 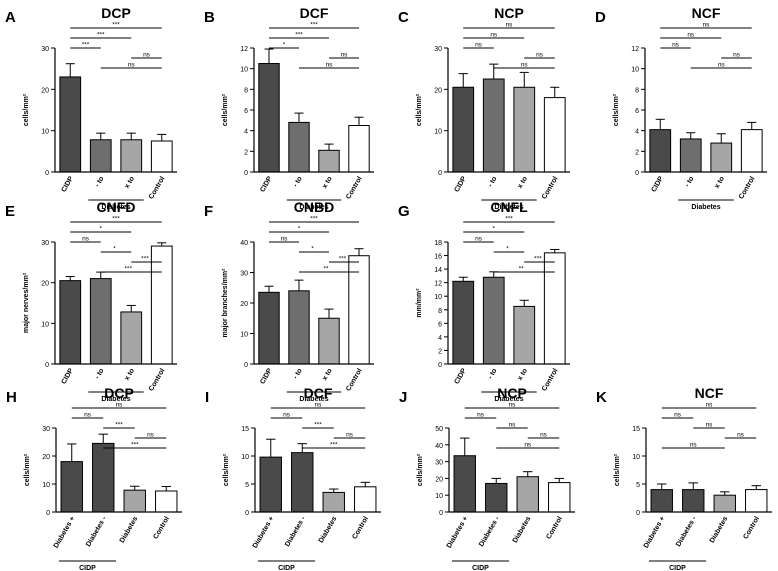 I want to click on y-tick-label-k: 15, so click(x=636, y=429).